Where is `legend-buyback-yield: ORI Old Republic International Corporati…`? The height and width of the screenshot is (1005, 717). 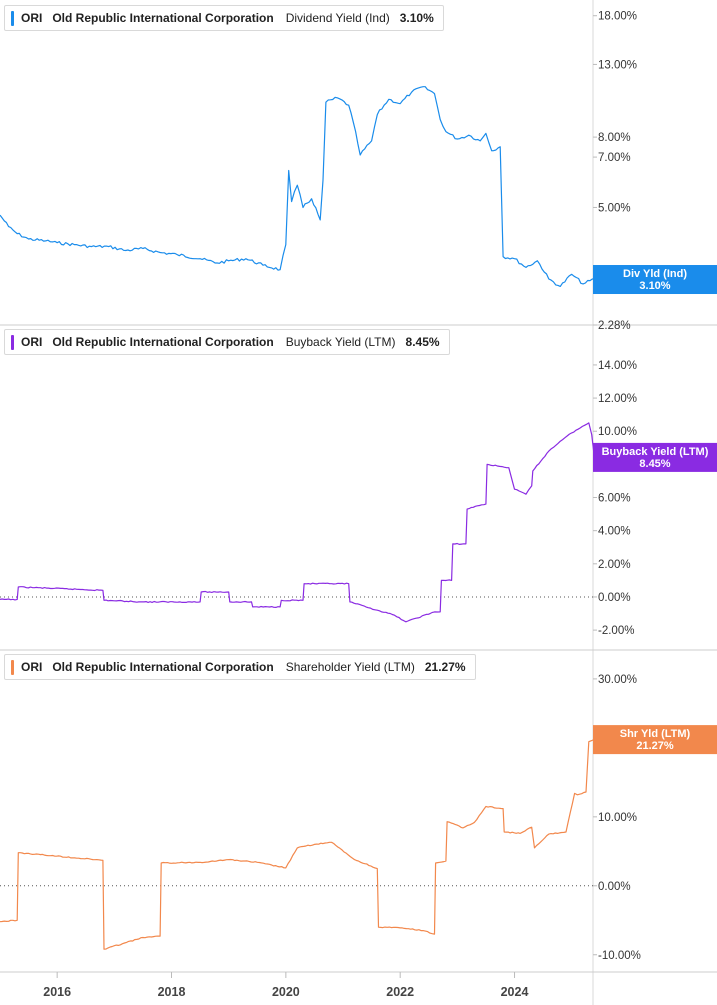 legend-buyback-yield: ORI Old Republic International Corporati… is located at coordinates (227, 342).